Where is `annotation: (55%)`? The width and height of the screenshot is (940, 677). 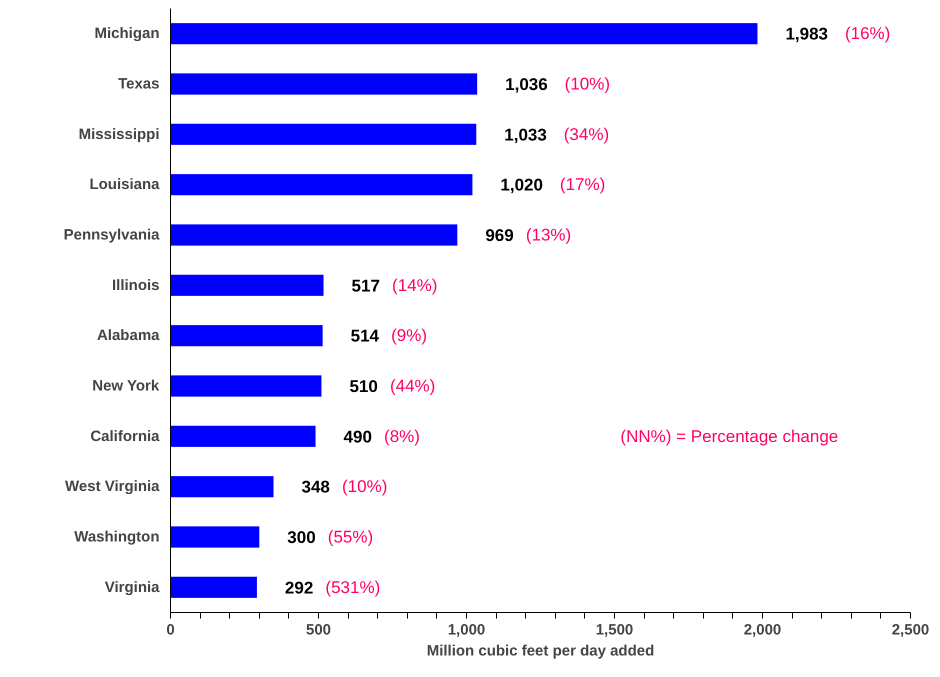 annotation: (55%) is located at coordinates (351, 537).